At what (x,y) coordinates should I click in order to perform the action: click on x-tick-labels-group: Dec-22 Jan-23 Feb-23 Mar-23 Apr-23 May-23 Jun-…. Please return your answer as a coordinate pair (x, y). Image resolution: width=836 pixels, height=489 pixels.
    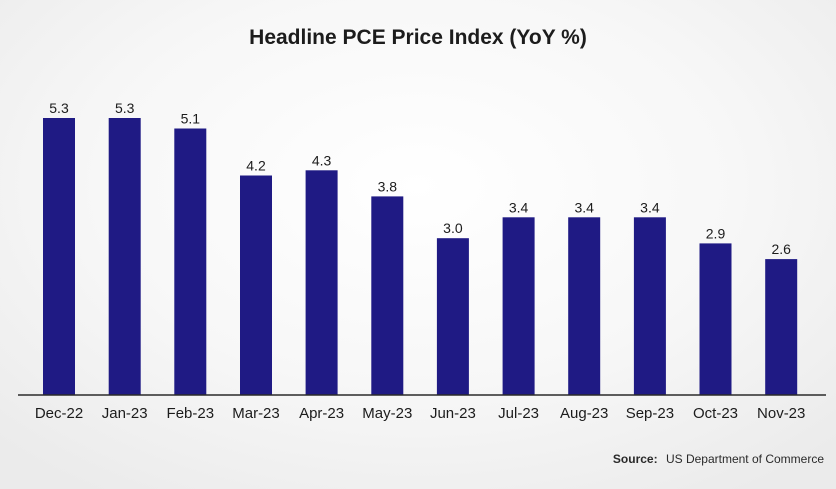
    Looking at the image, I should click on (420, 413).